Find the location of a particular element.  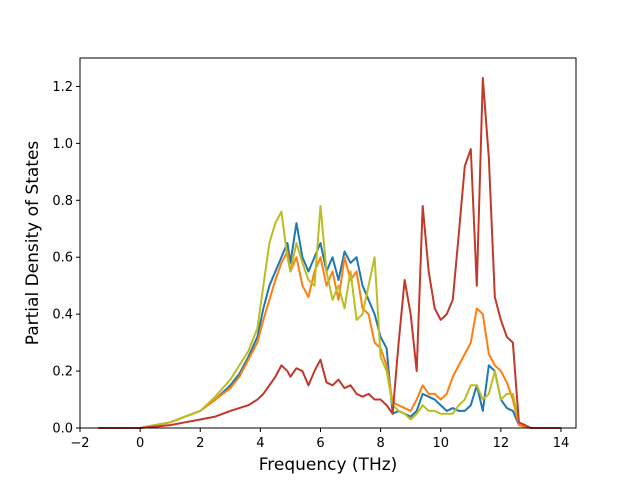

y-ticks: 0.0 0.2 0.4 0.6 0.8 1.0 1.2 is located at coordinates (66, 258).